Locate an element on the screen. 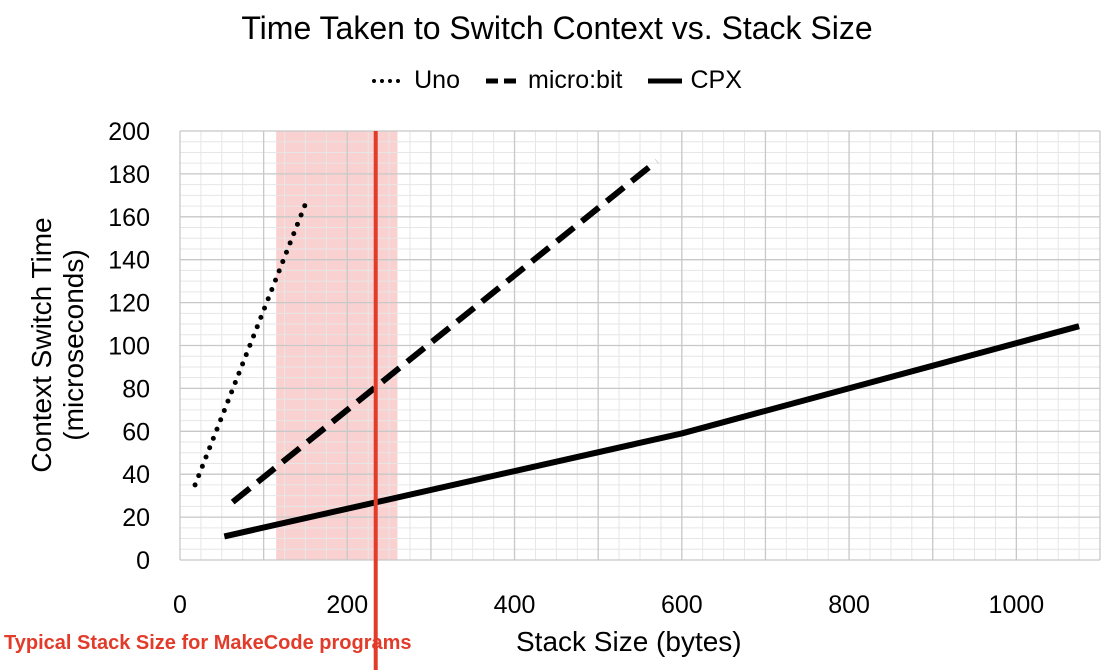  y-tick-label: 200 is located at coordinates (129, 132).